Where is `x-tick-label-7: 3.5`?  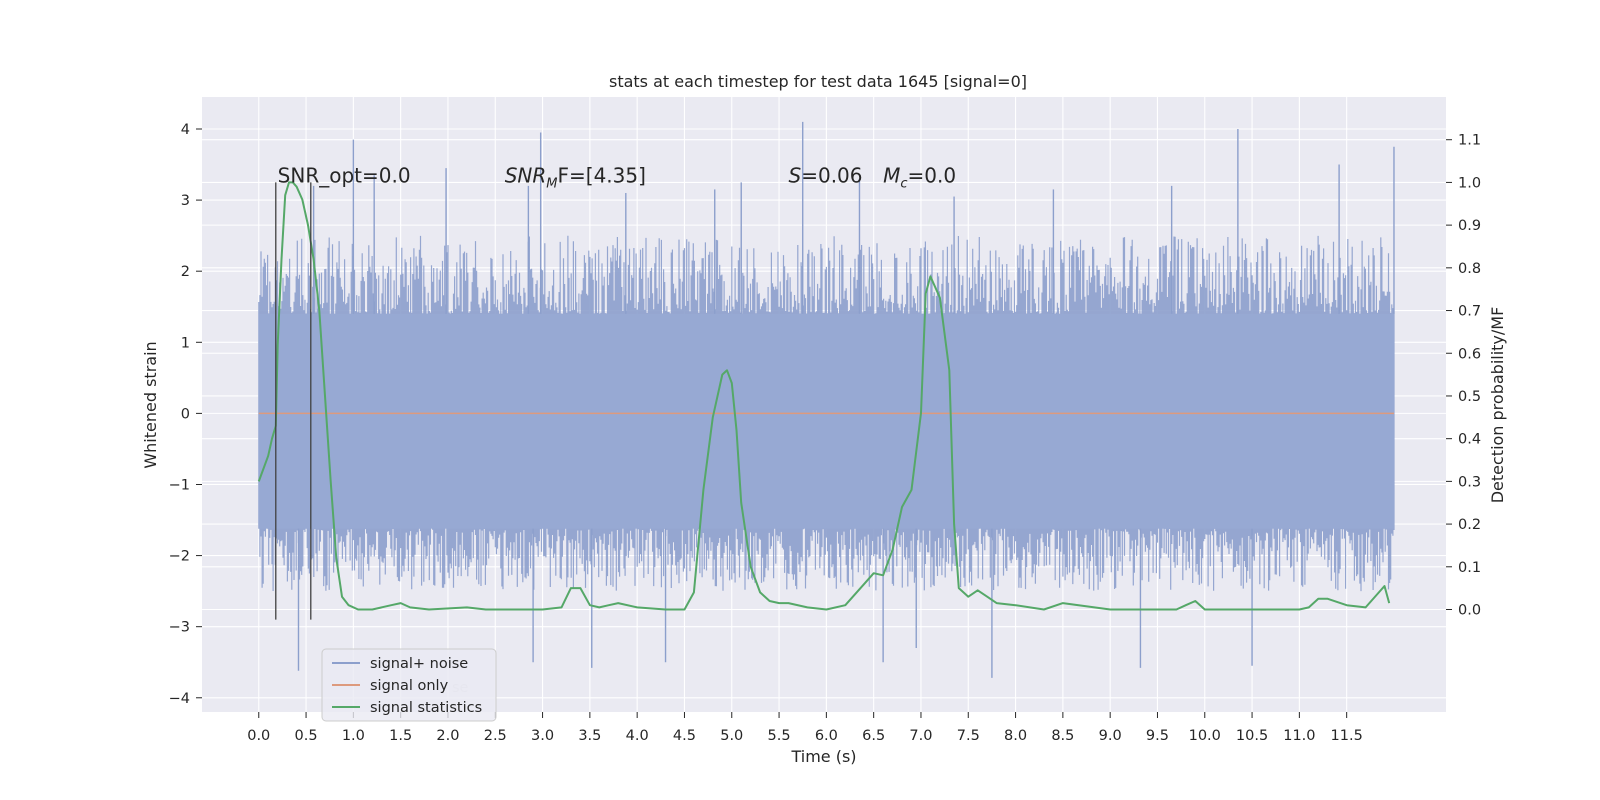 x-tick-label-7: 3.5 is located at coordinates (589, 736).